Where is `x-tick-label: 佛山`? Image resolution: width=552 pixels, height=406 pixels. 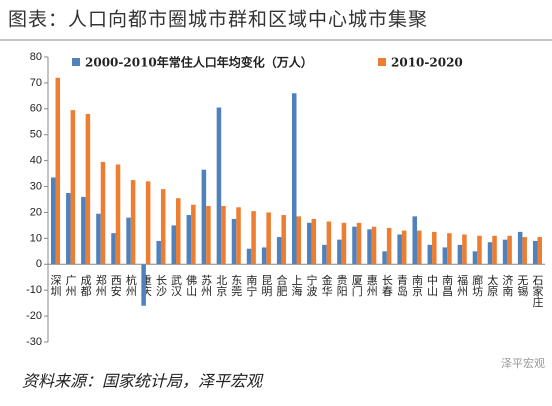 x-tick-label: 佛山 is located at coordinates (191, 285).